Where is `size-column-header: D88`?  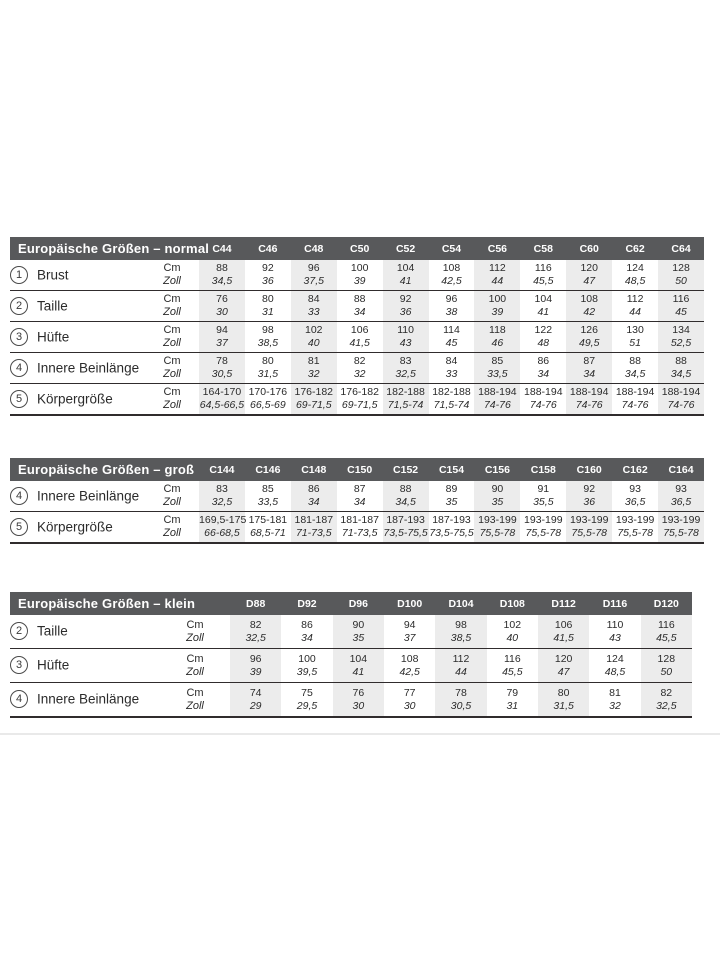 size-column-header: D88 is located at coordinates (256, 603).